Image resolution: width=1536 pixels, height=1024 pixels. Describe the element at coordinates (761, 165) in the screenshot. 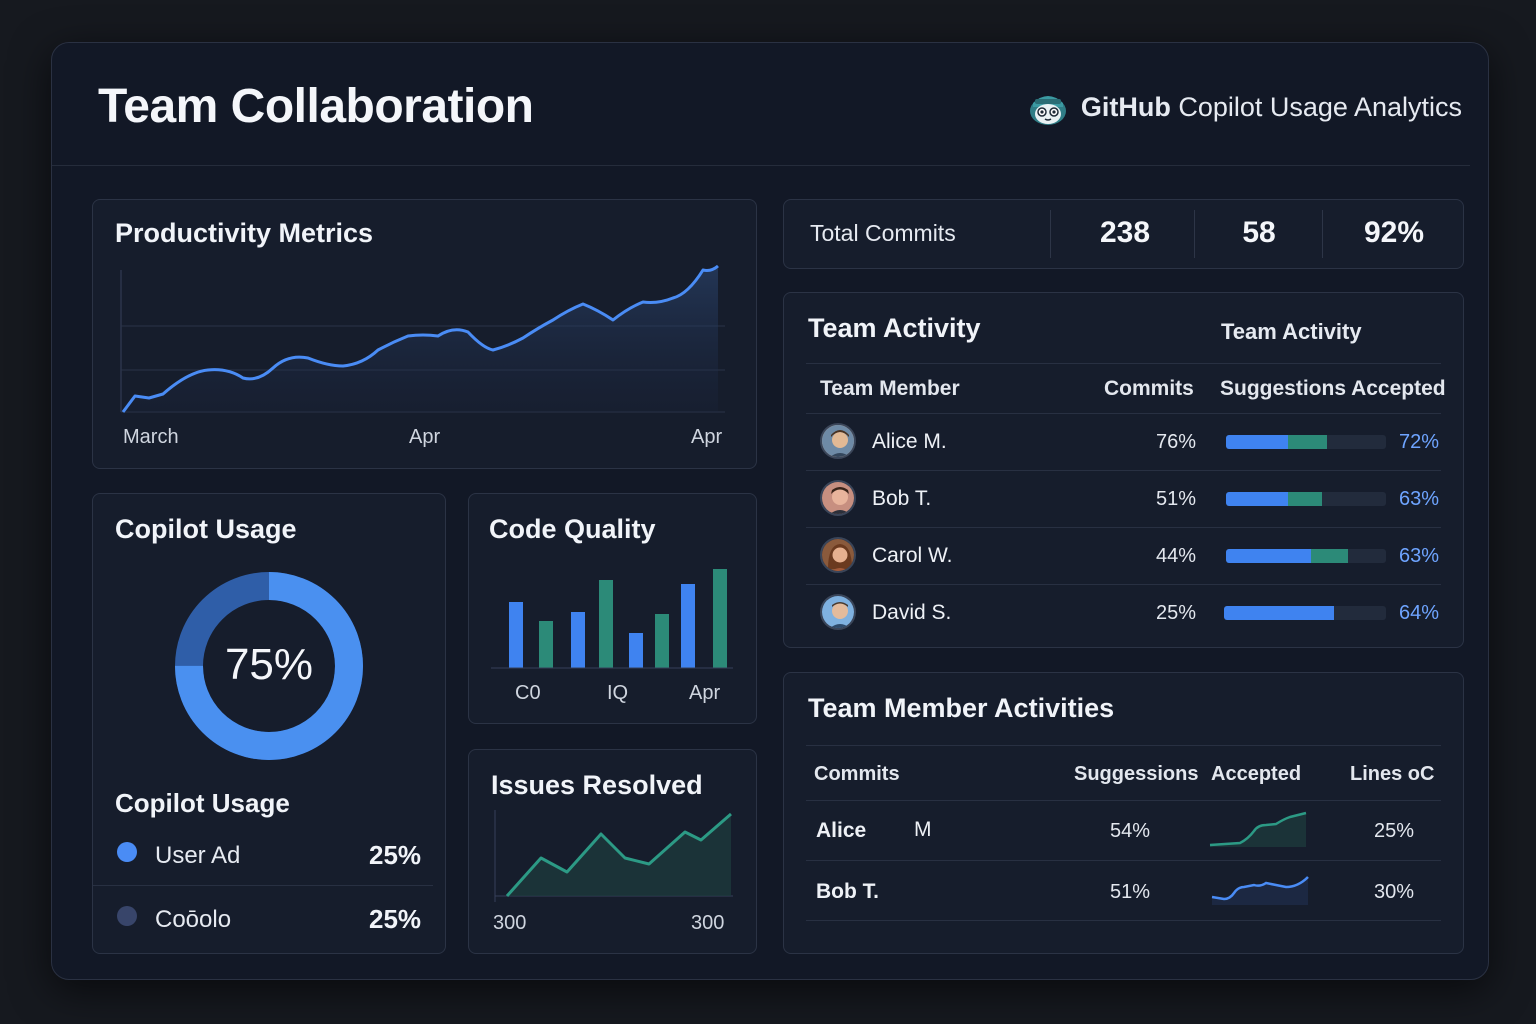

I see `header-divider` at that location.